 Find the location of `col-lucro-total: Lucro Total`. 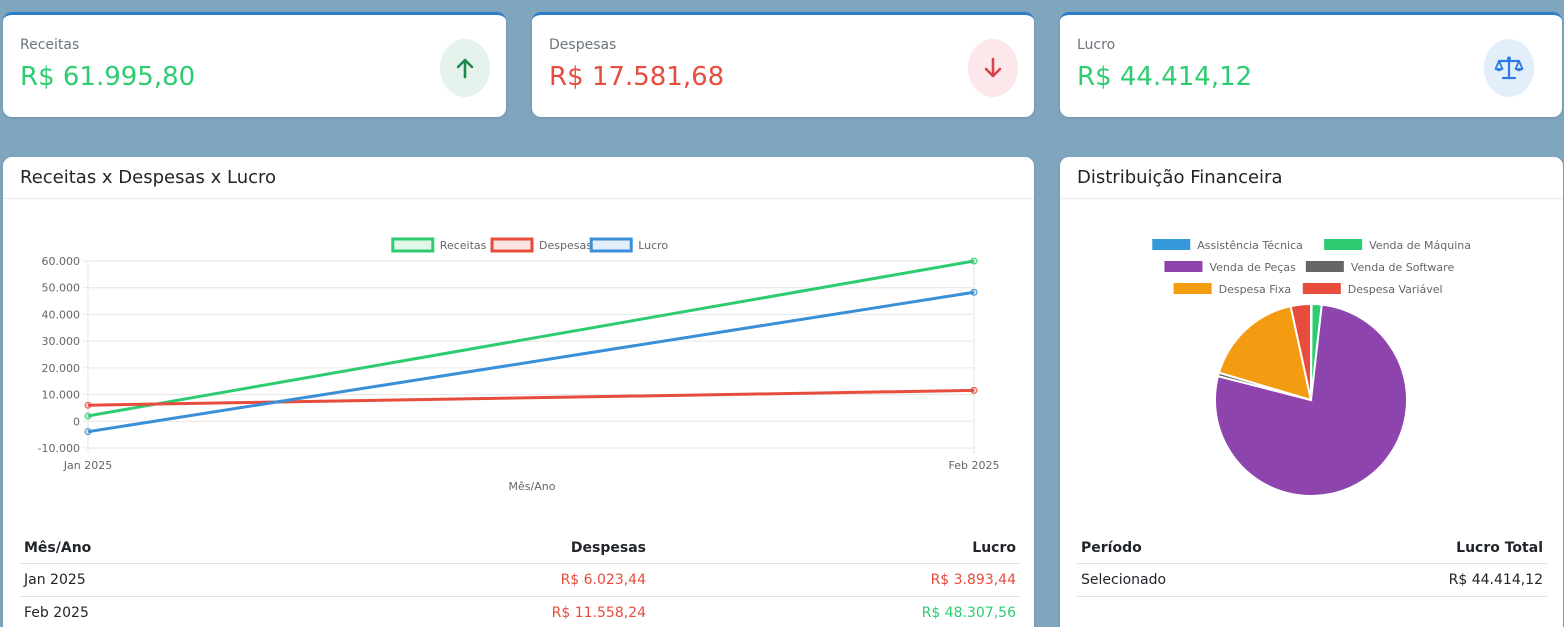

col-lucro-total: Lucro Total is located at coordinates (1423, 548).